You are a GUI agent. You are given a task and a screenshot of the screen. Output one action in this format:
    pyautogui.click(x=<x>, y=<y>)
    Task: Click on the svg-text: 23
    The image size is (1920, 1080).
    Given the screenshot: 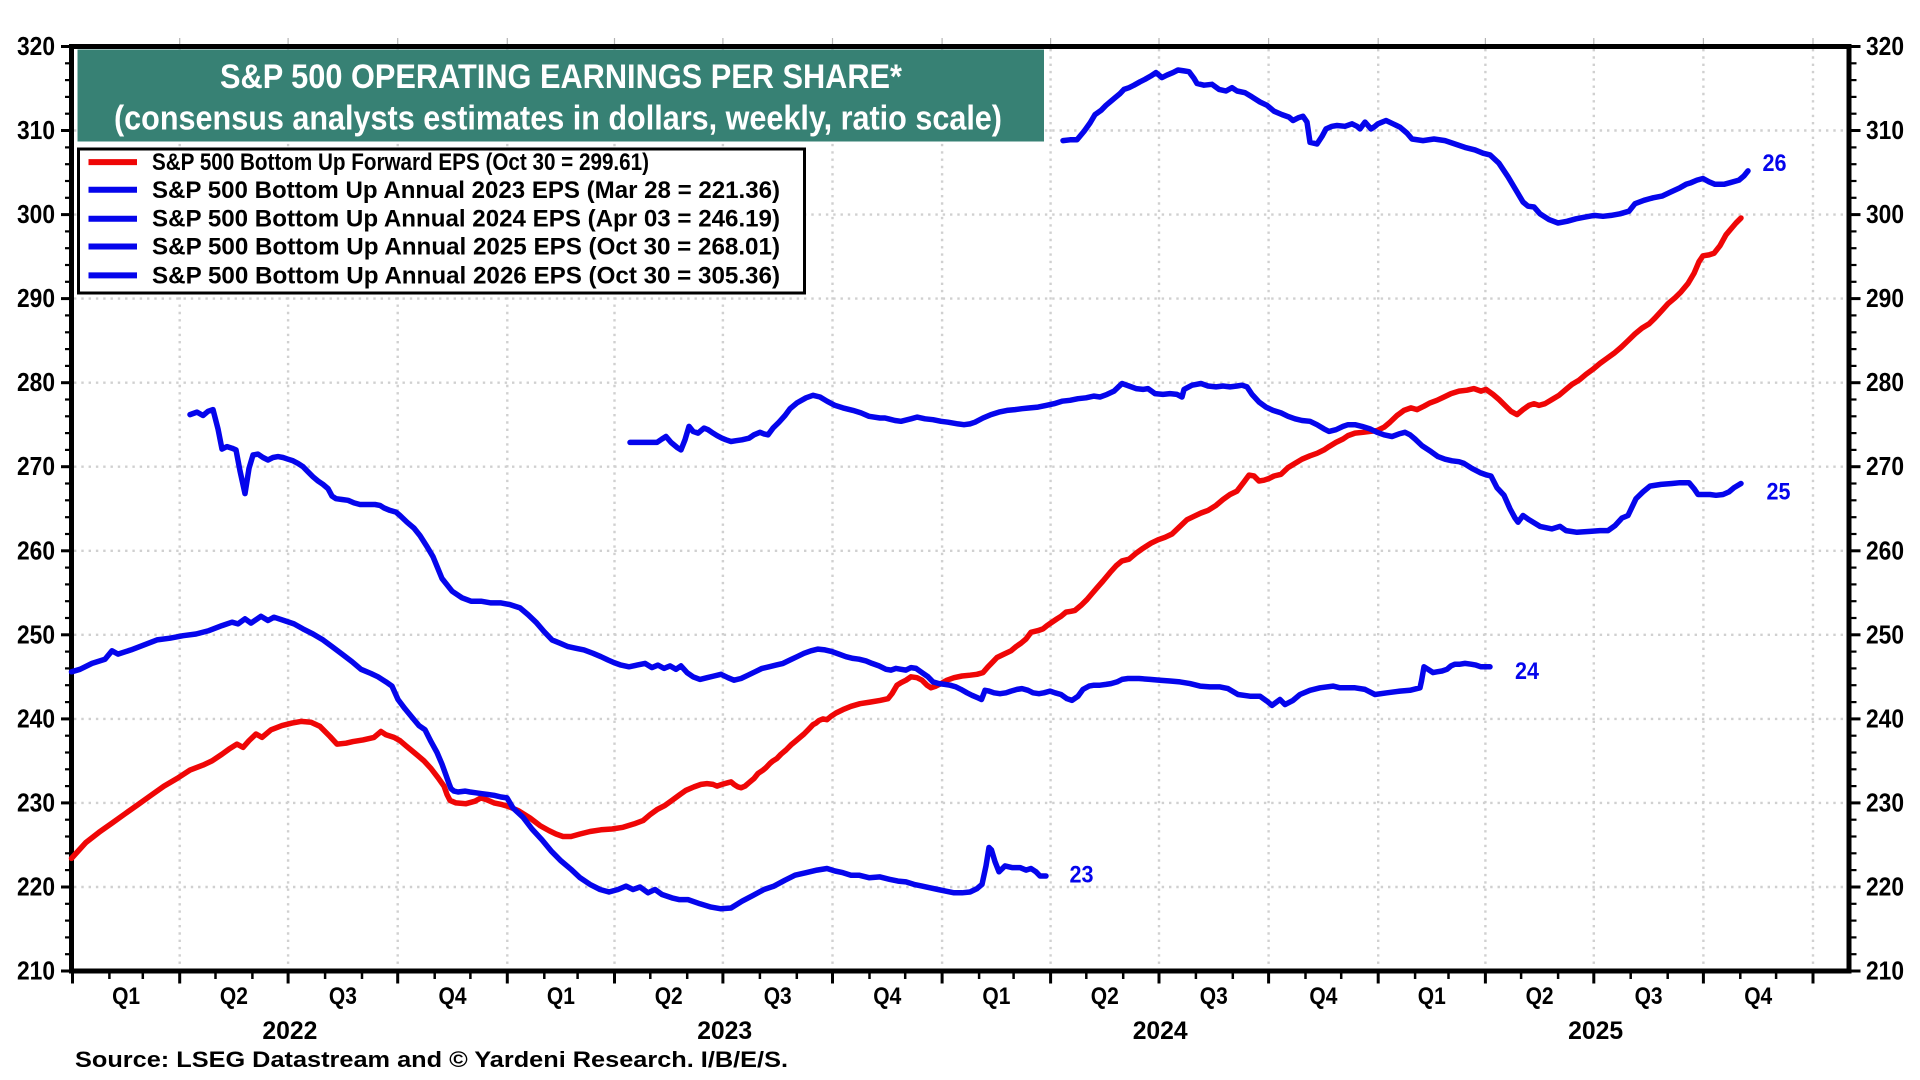 What is the action you would take?
    pyautogui.click(x=1082, y=875)
    